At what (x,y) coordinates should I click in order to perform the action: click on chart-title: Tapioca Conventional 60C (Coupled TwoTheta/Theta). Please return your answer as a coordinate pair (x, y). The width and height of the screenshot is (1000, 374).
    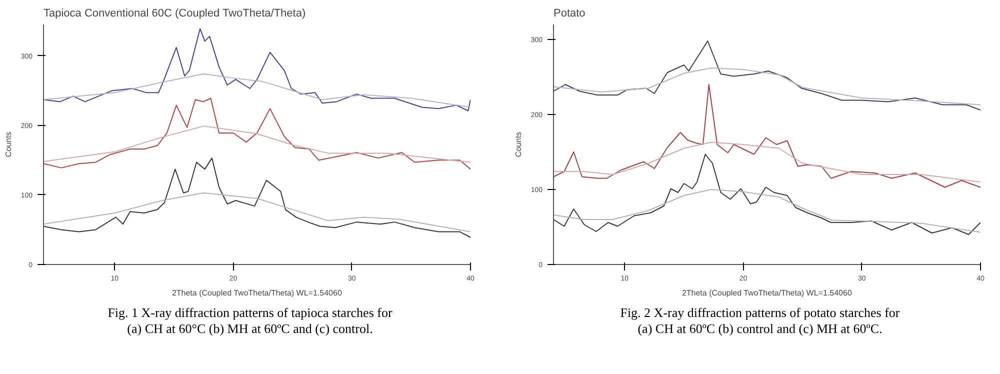
    Looking at the image, I should click on (175, 14).